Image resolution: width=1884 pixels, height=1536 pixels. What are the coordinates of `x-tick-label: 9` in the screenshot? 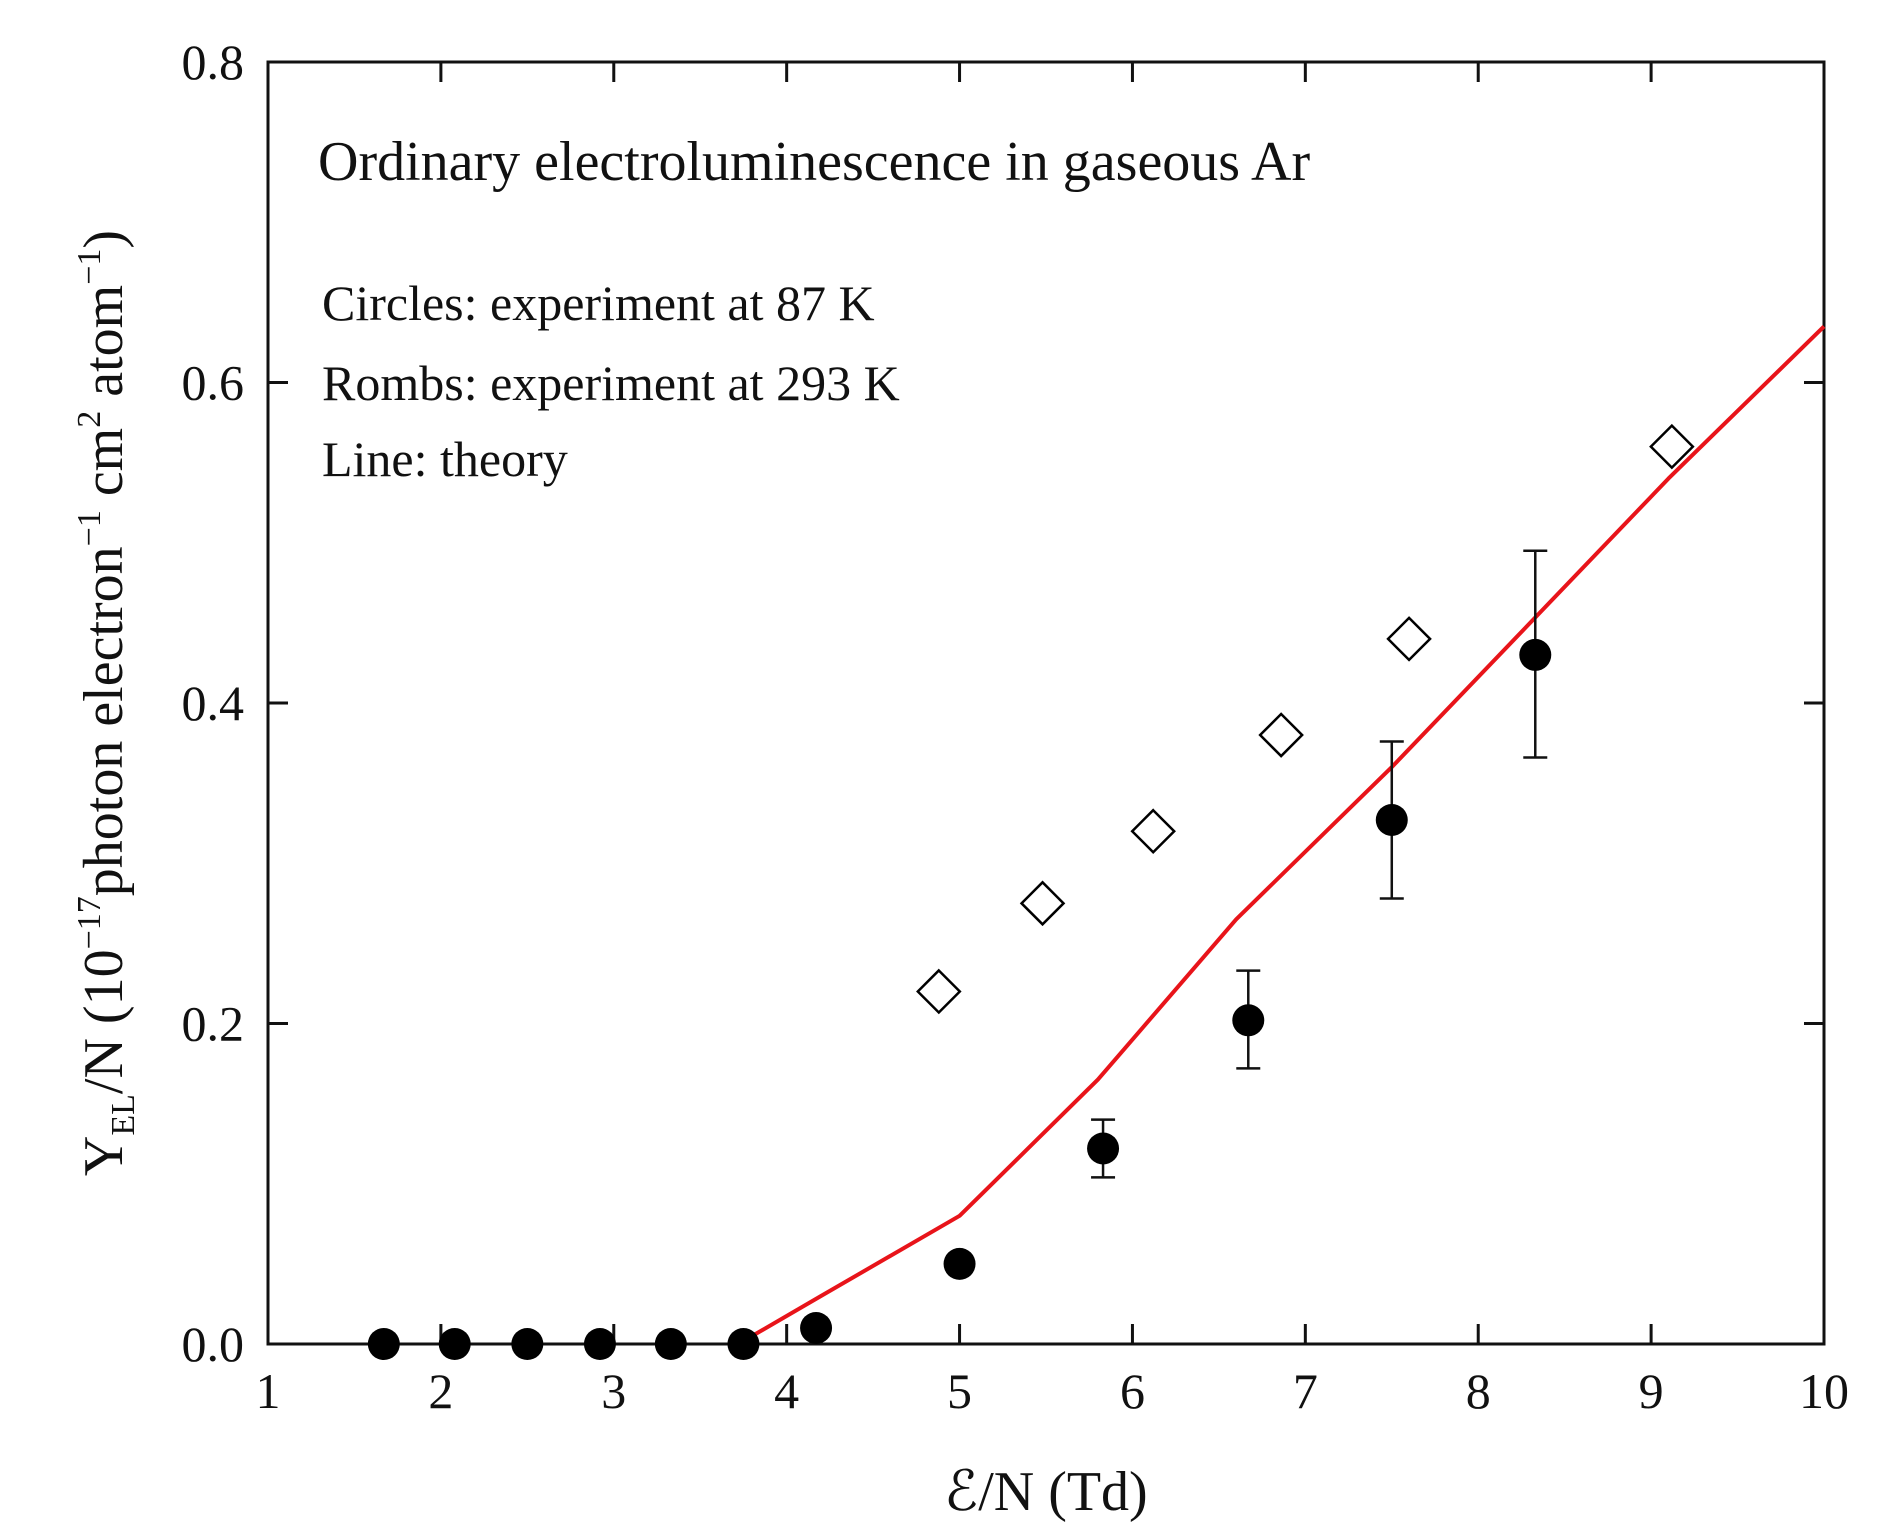 It's located at (1651, 1391).